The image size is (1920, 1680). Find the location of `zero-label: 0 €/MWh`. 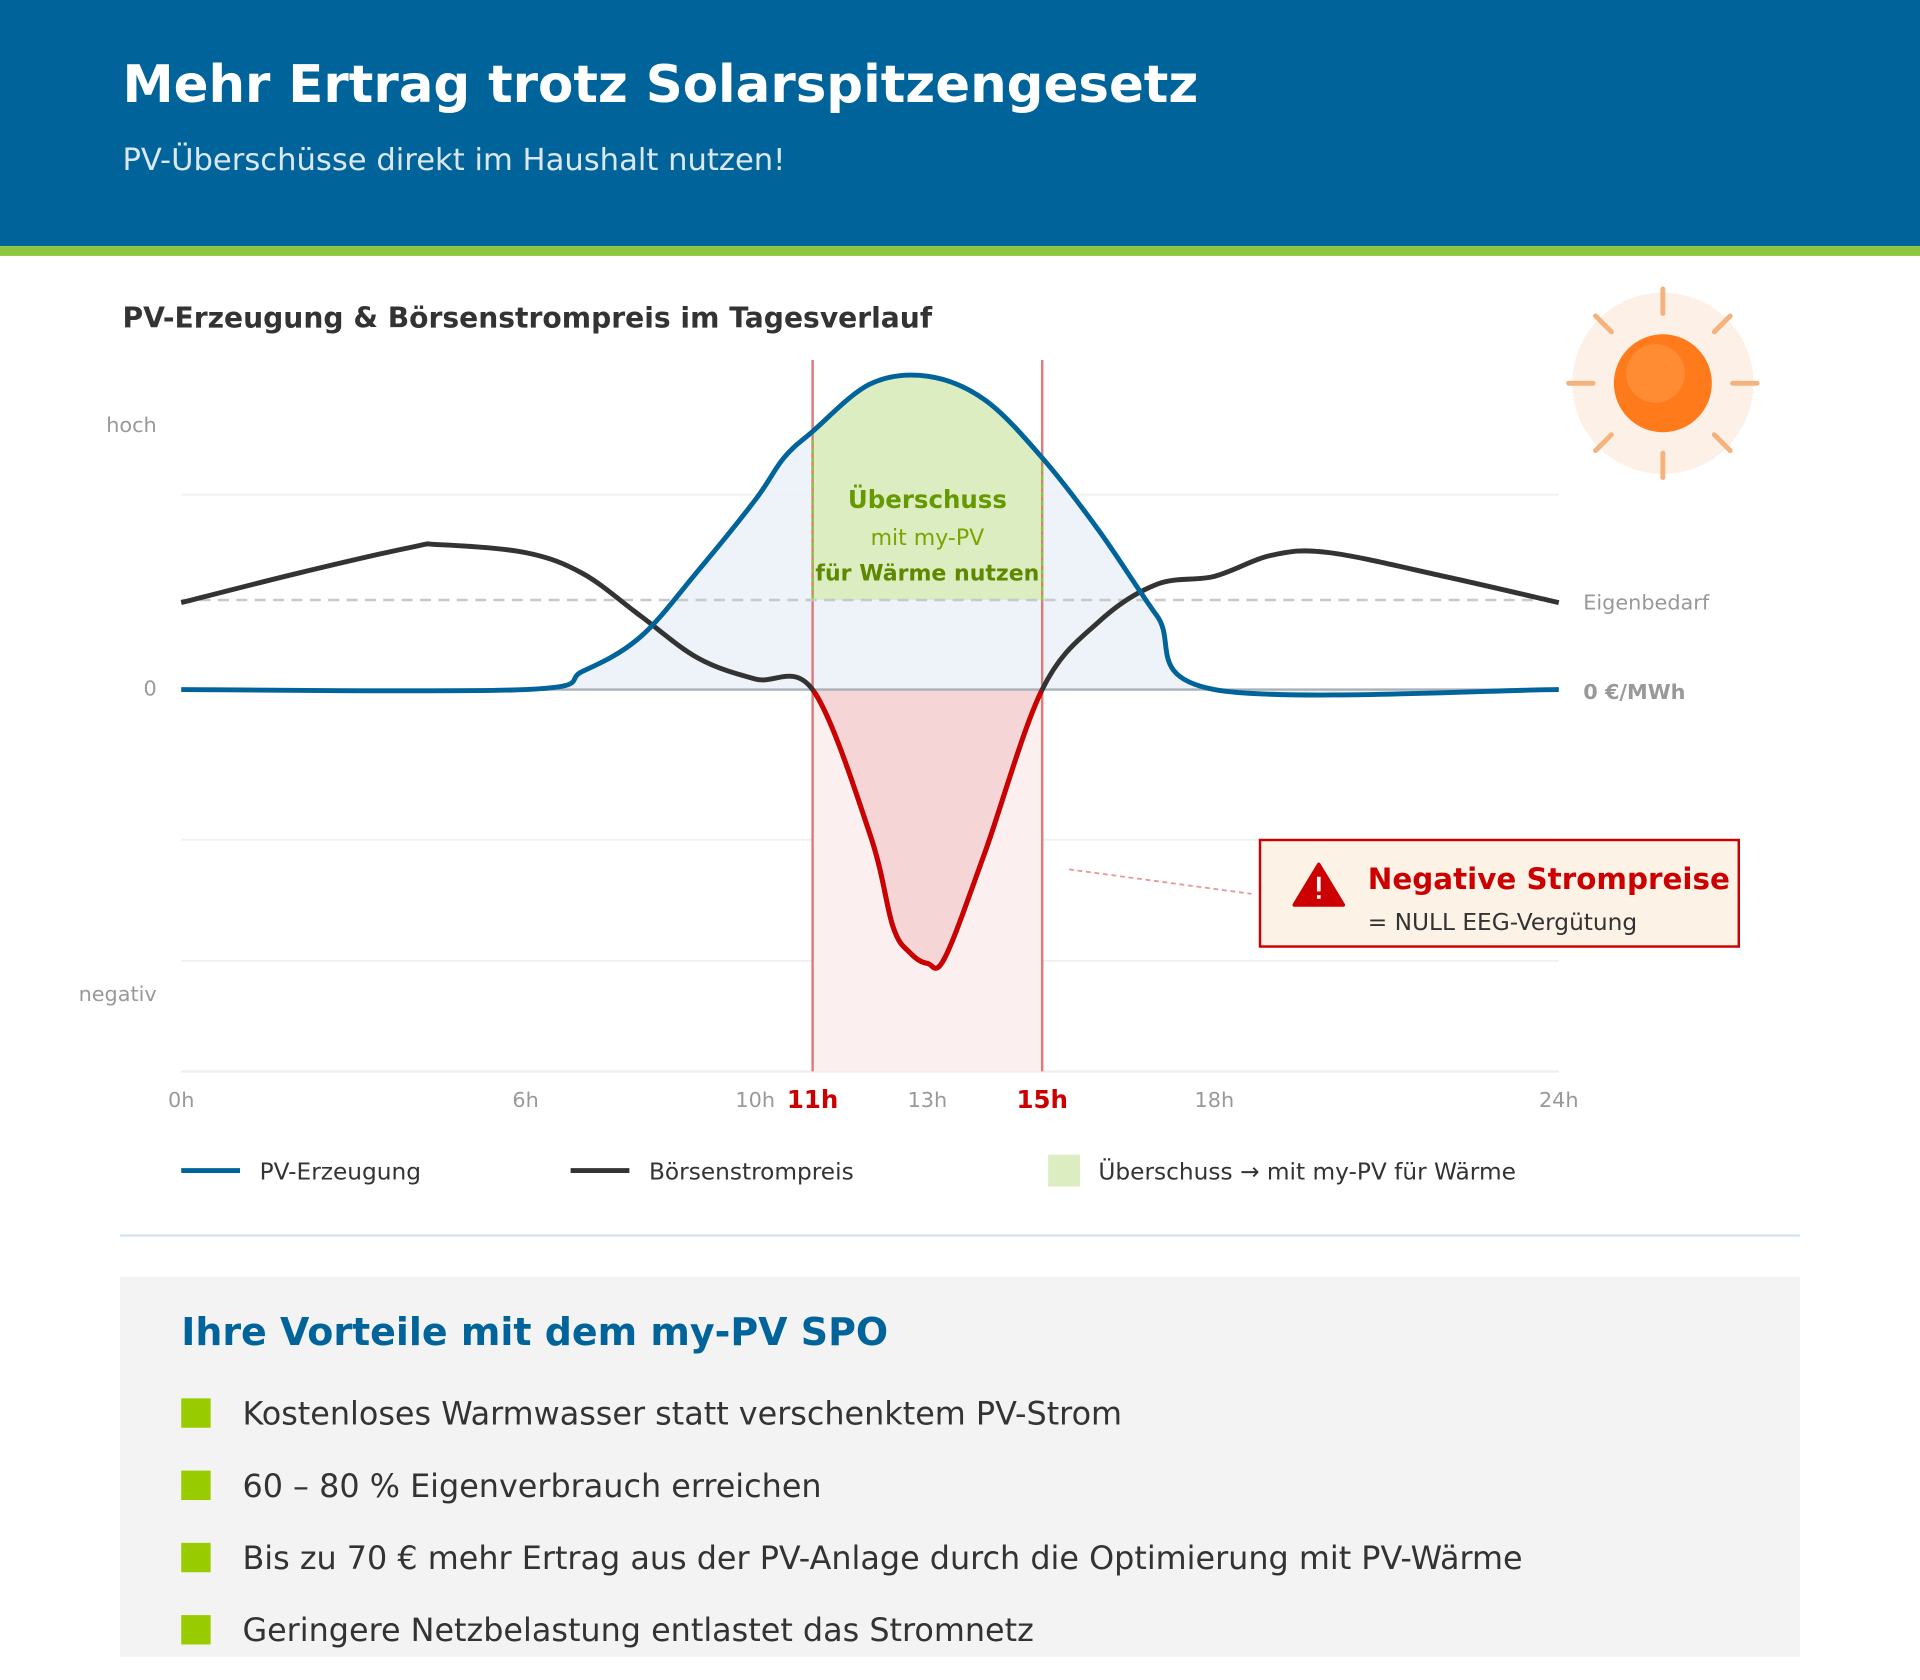

zero-label: 0 €/MWh is located at coordinates (1634, 692).